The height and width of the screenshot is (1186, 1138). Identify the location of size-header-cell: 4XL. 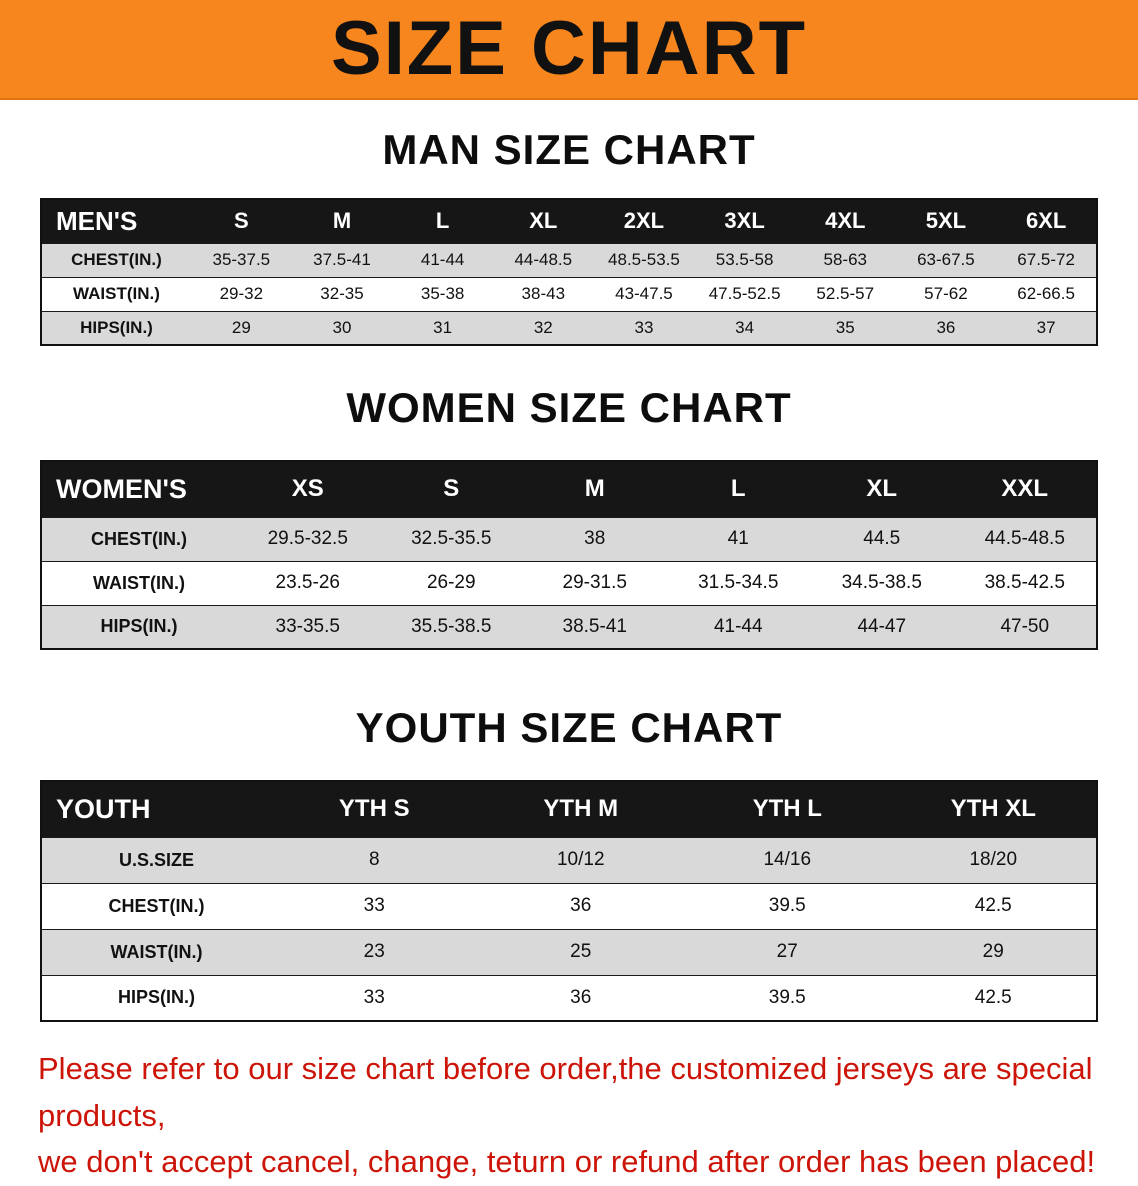
(845, 221).